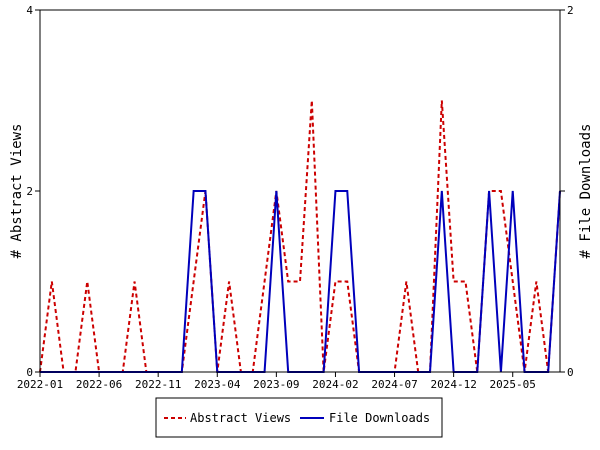 Image resolution: width=600 pixels, height=450 pixels. I want to click on y2-axis-title: # File Downloads, so click(586, 191).